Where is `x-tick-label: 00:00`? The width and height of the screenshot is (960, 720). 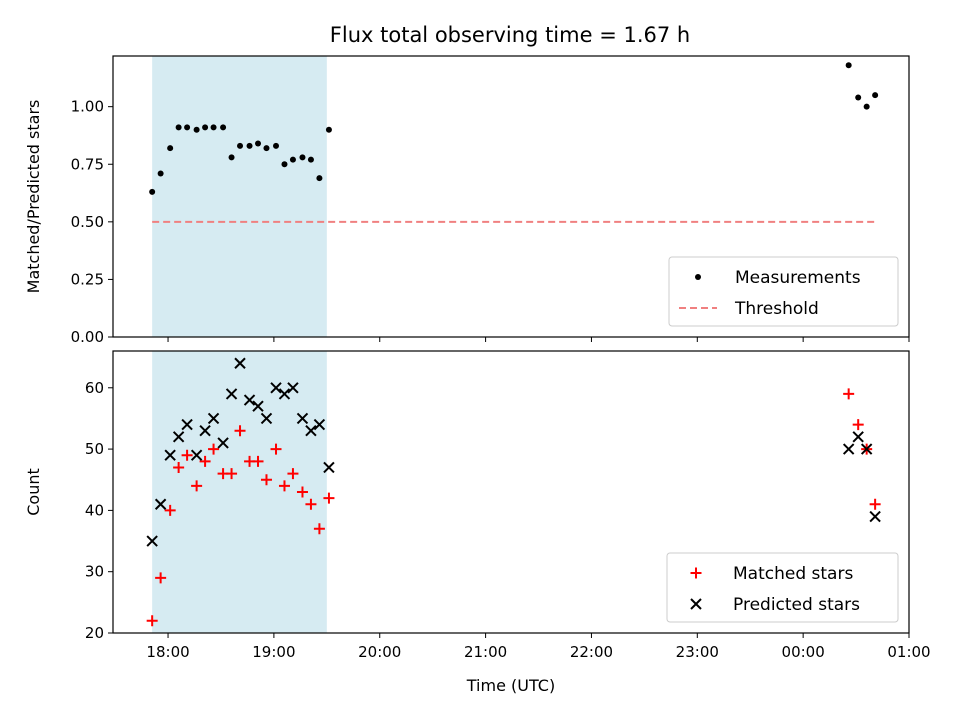
x-tick-label: 00:00 is located at coordinates (803, 652).